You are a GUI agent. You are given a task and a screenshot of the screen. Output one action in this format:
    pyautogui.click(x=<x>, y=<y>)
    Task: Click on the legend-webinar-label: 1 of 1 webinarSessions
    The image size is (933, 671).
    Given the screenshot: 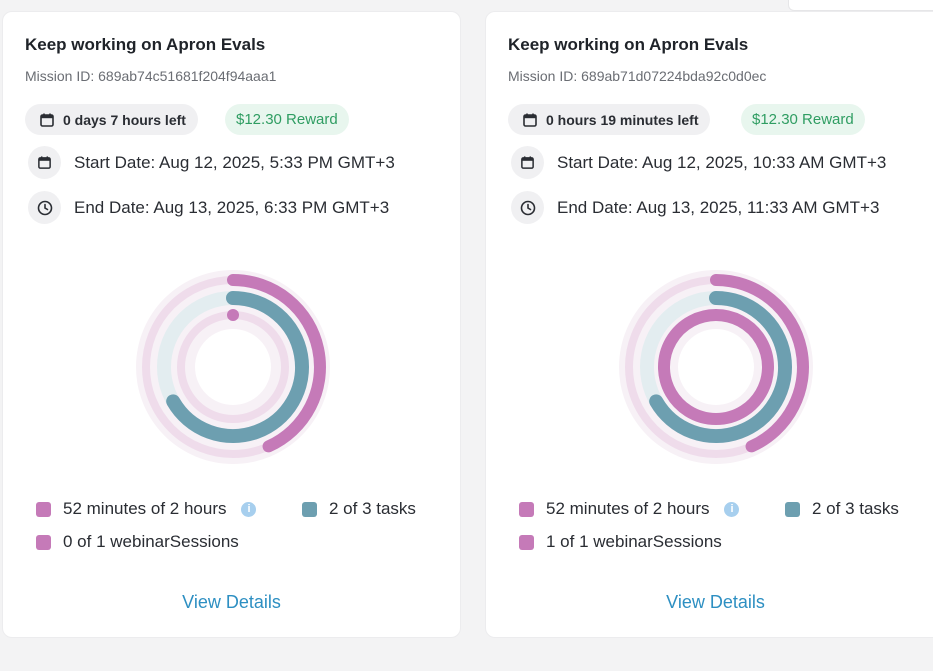 What is the action you would take?
    pyautogui.click(x=634, y=541)
    